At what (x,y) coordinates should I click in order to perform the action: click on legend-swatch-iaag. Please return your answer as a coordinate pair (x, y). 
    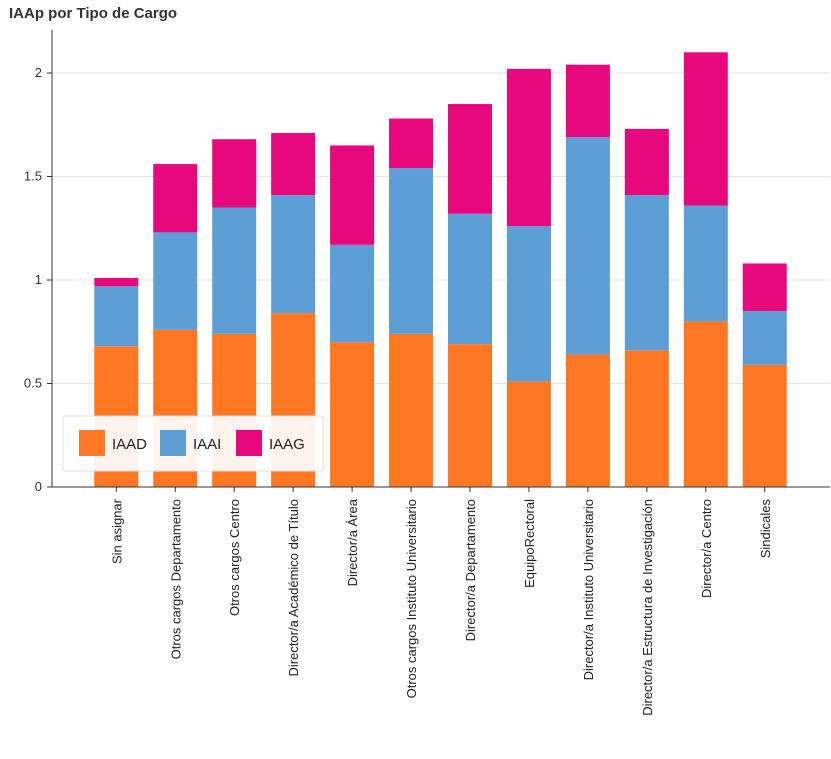
    Looking at the image, I should click on (249, 443).